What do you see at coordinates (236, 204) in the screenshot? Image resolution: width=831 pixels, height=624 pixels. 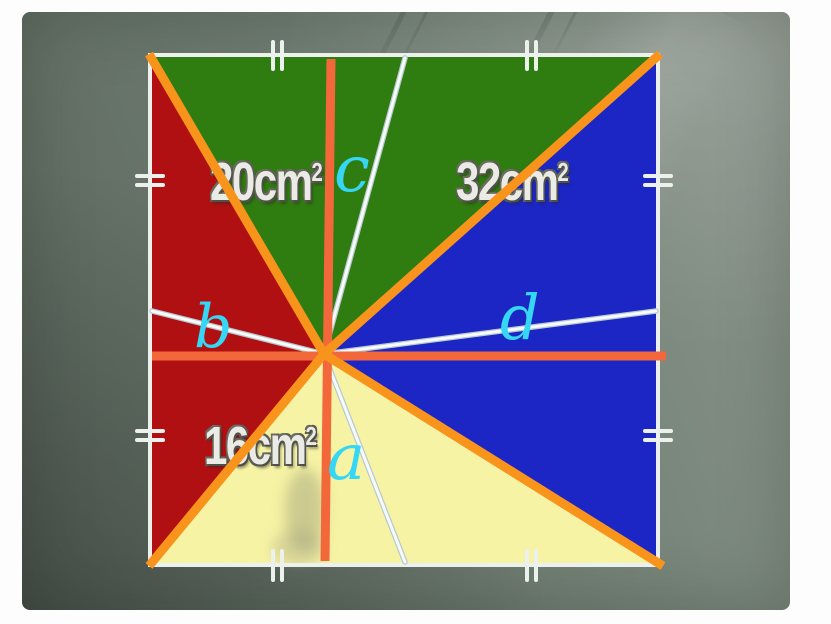 I see `diagonal-topleft` at bounding box center [236, 204].